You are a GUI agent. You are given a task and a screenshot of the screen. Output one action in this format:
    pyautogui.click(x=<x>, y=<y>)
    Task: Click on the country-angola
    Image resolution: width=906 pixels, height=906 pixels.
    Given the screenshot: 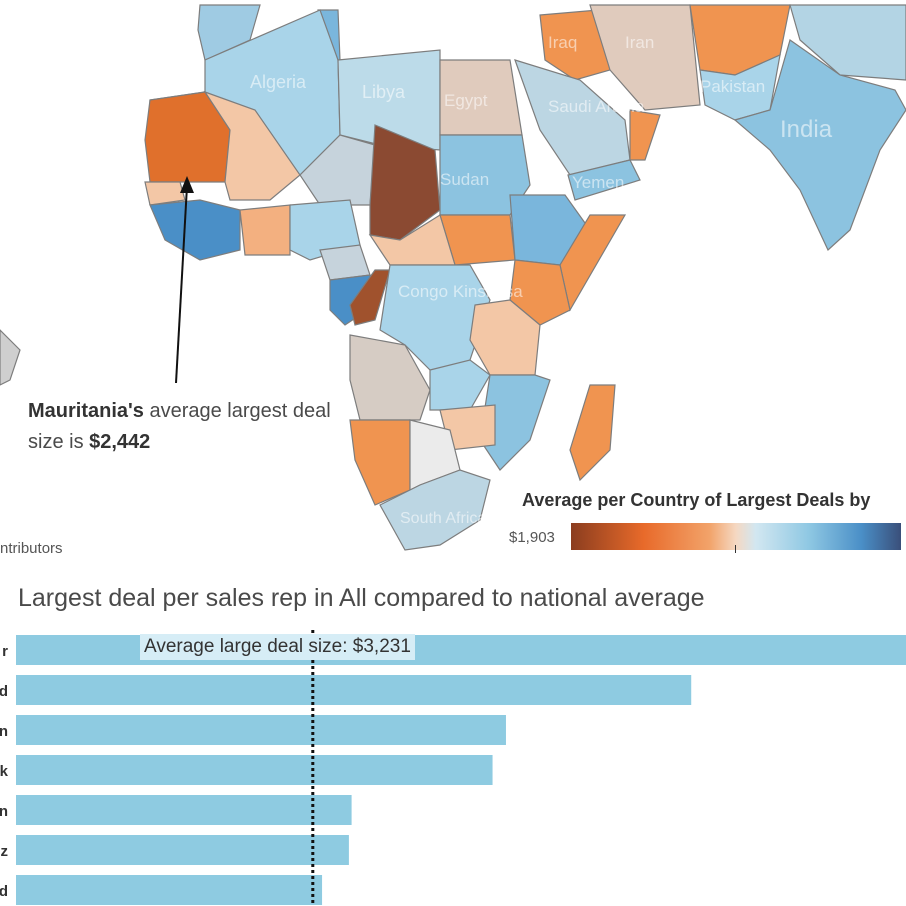 What is the action you would take?
    pyautogui.click(x=390, y=377)
    